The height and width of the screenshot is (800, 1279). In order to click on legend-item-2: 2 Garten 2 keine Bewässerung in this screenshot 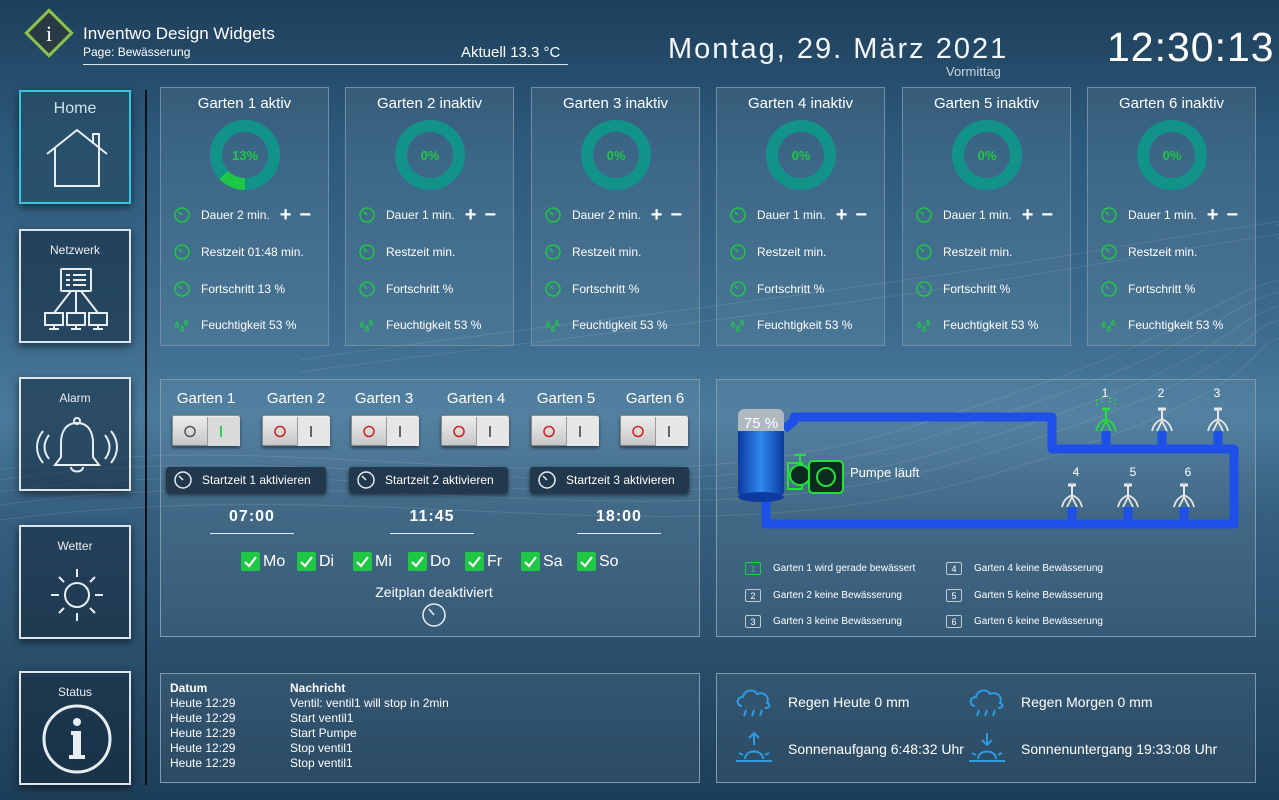, I will do `click(823, 595)`.